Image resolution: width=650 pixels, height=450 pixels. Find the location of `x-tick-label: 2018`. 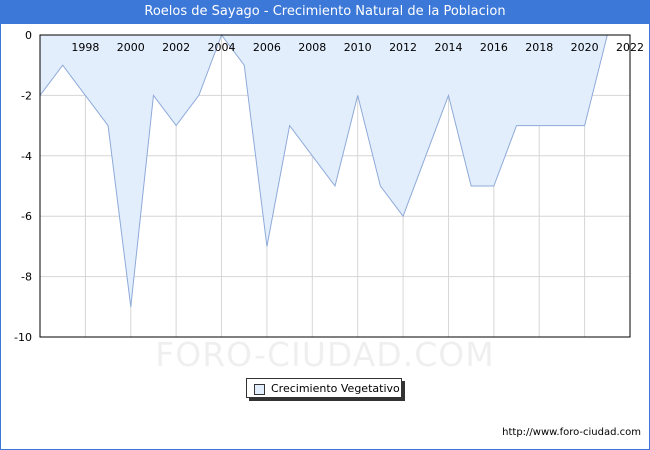

x-tick-label: 2018 is located at coordinates (539, 47).